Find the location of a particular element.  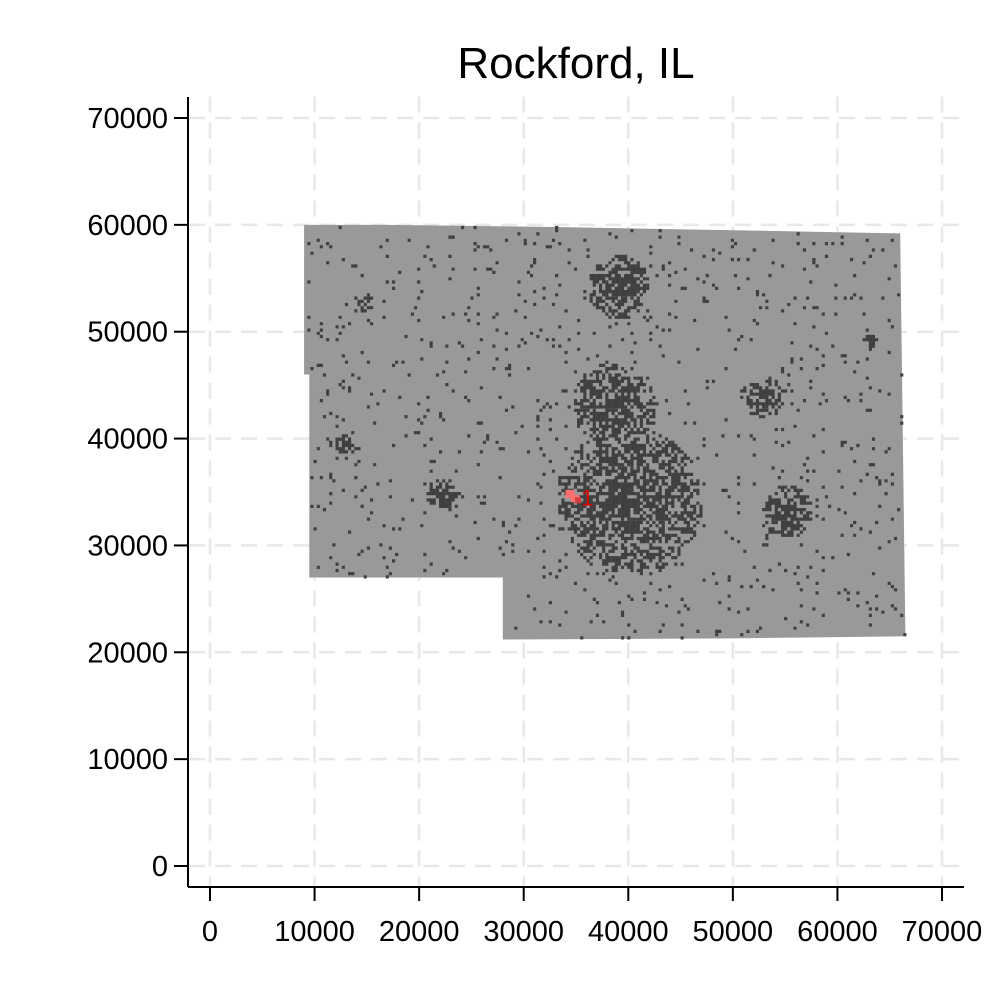

x-tick-label: 0 is located at coordinates (210, 932).